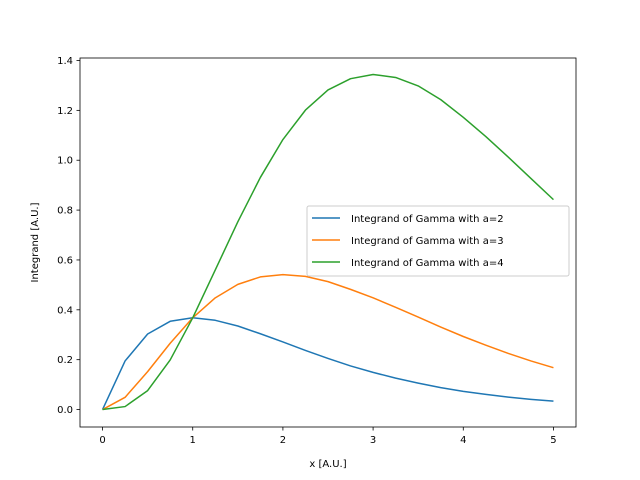  Describe the element at coordinates (35, 242) in the screenshot. I see `y-axis-label: Integrand [A.U.]` at that location.